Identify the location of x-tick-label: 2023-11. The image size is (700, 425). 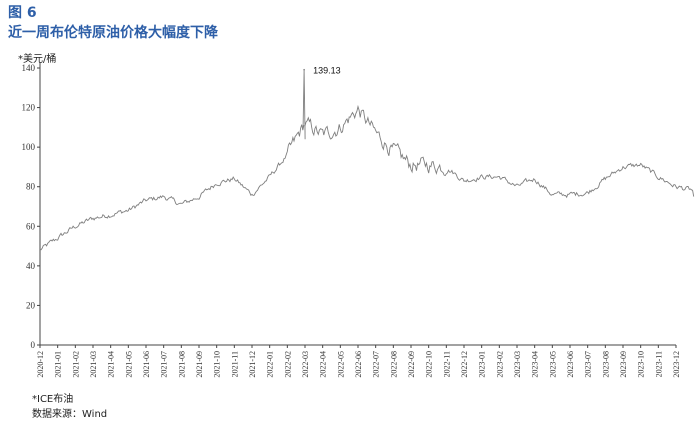
(658, 364).